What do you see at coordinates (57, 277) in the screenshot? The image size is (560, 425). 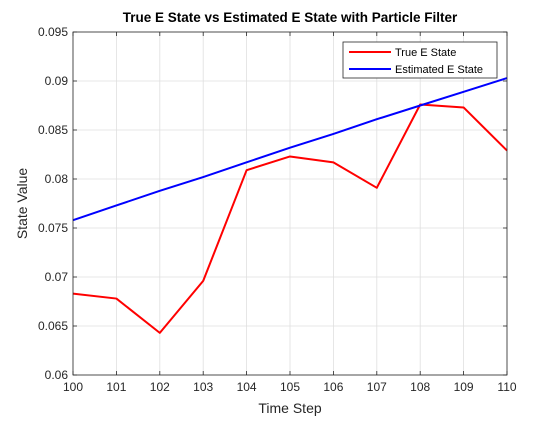 I see `y-tick-label: 0.07` at bounding box center [57, 277].